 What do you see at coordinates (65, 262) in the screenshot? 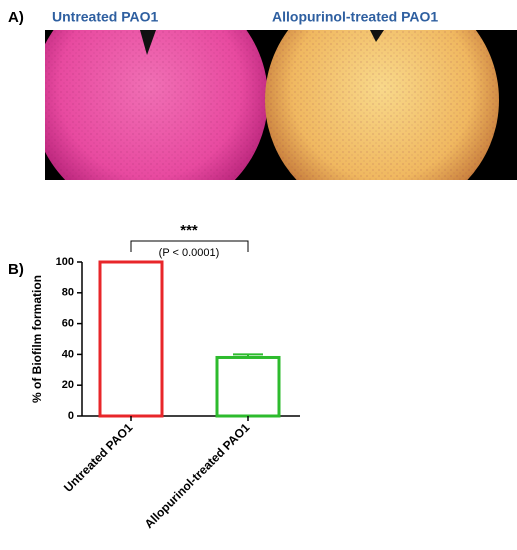
I see `y-tick-label: 100` at bounding box center [65, 262].